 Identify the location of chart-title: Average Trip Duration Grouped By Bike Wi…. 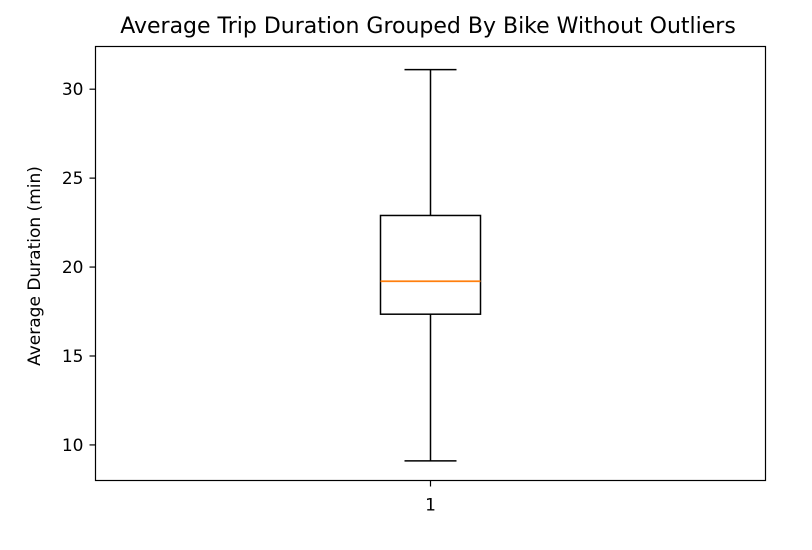
(428, 26).